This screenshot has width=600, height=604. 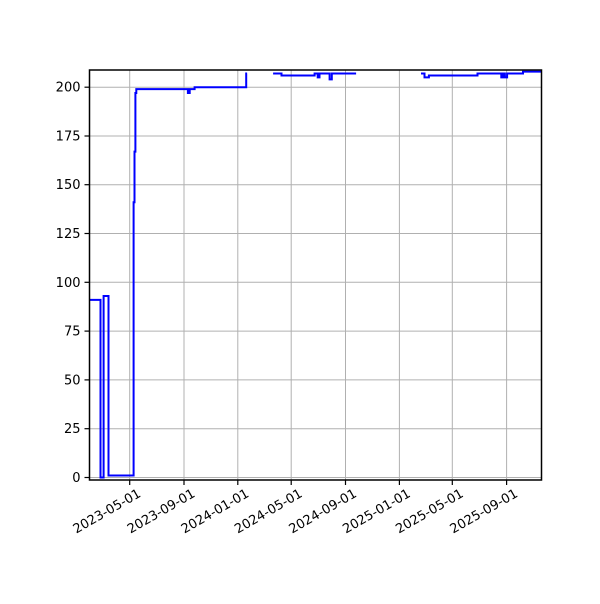 I want to click on y-tick-label: 75, so click(x=72, y=332).